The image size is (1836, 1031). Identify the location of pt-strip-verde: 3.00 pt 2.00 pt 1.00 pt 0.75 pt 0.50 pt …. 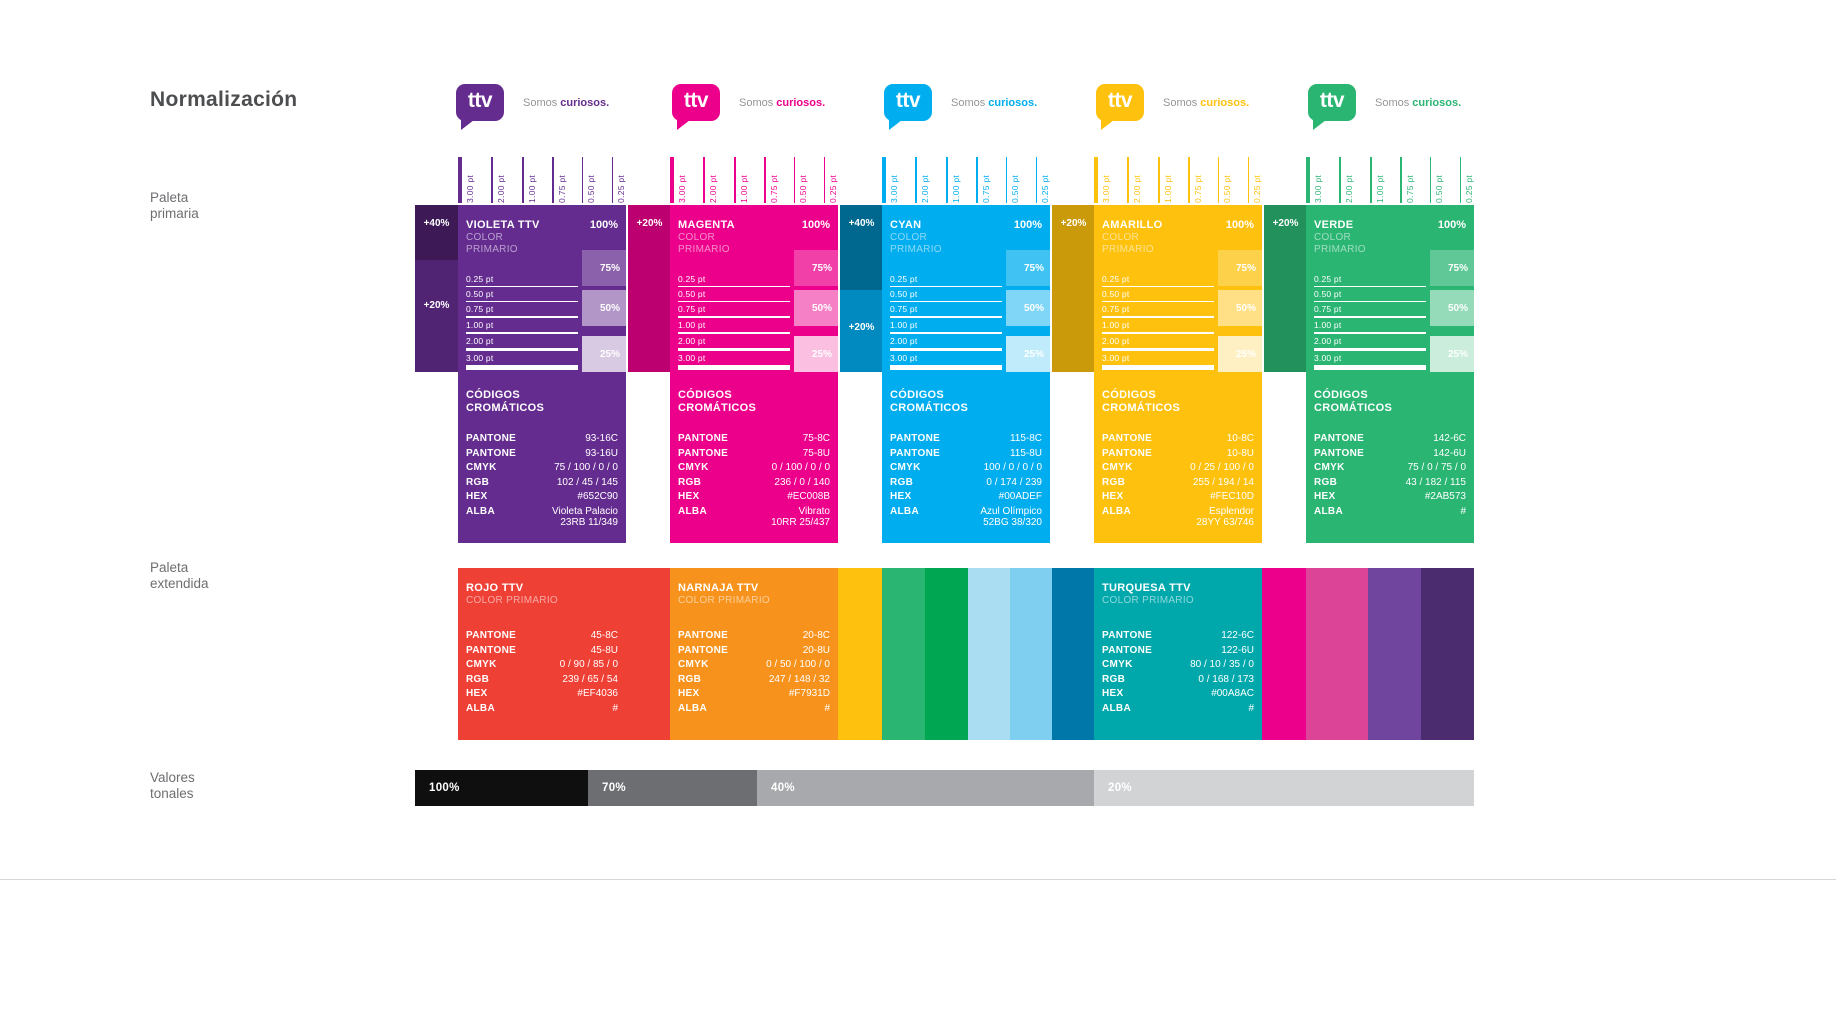
(1390, 180).